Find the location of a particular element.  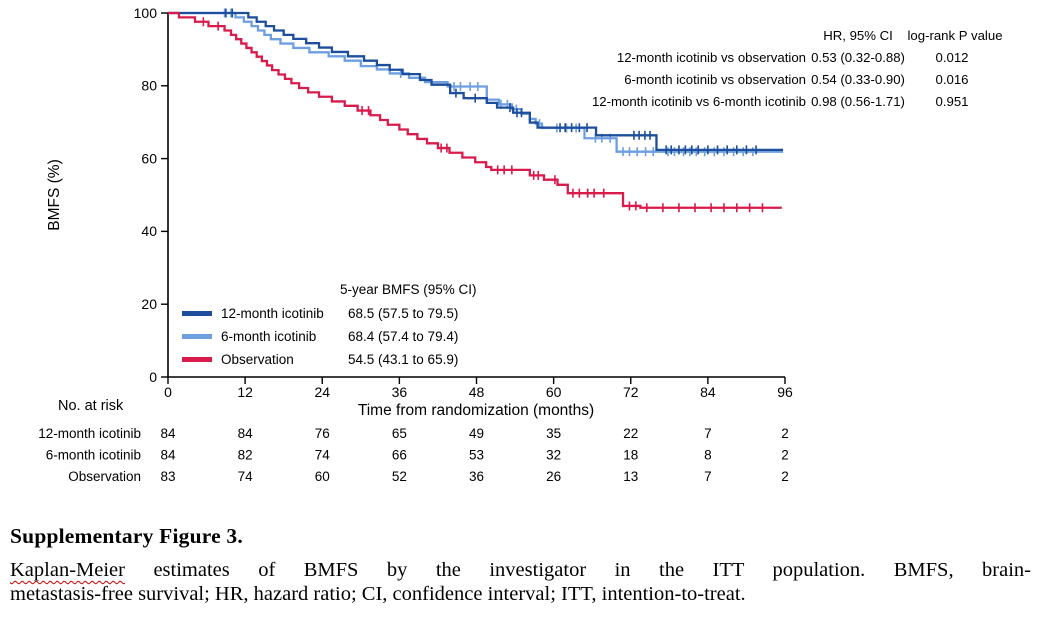

y-tick-label: 40 is located at coordinates (149, 231).